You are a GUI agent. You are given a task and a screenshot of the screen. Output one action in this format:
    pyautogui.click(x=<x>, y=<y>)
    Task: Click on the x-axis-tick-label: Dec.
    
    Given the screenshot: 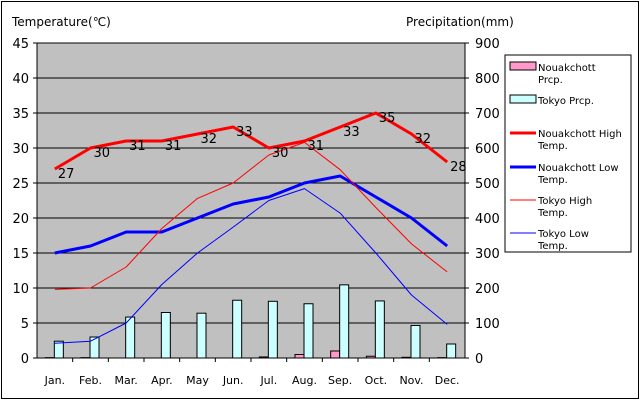 What is the action you would take?
    pyautogui.click(x=447, y=380)
    